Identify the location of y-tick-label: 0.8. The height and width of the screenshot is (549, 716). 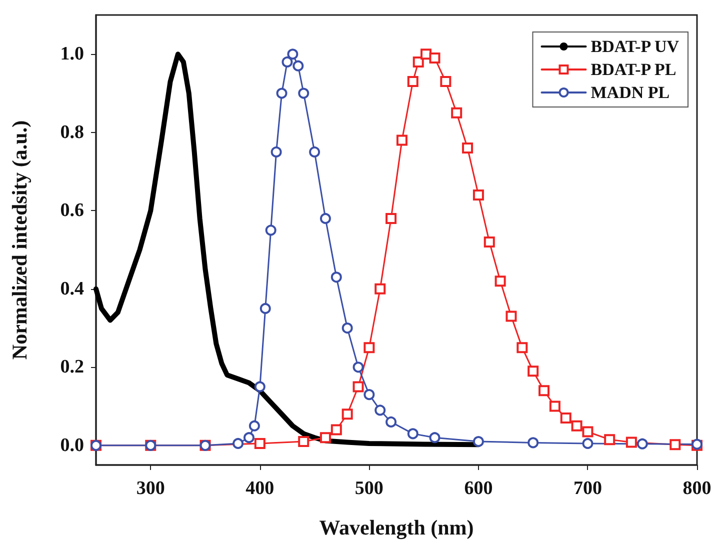
(72, 132).